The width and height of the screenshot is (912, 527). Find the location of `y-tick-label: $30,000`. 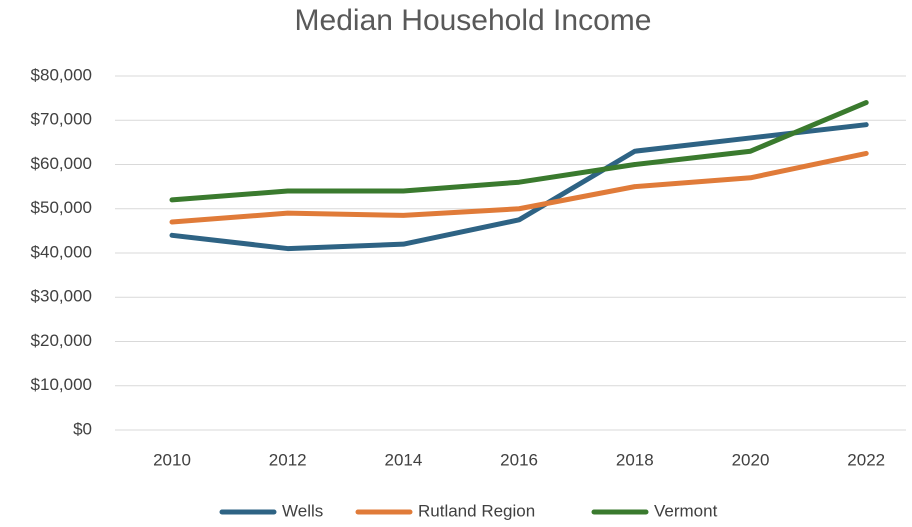

y-tick-label: $30,000 is located at coordinates (61, 296).